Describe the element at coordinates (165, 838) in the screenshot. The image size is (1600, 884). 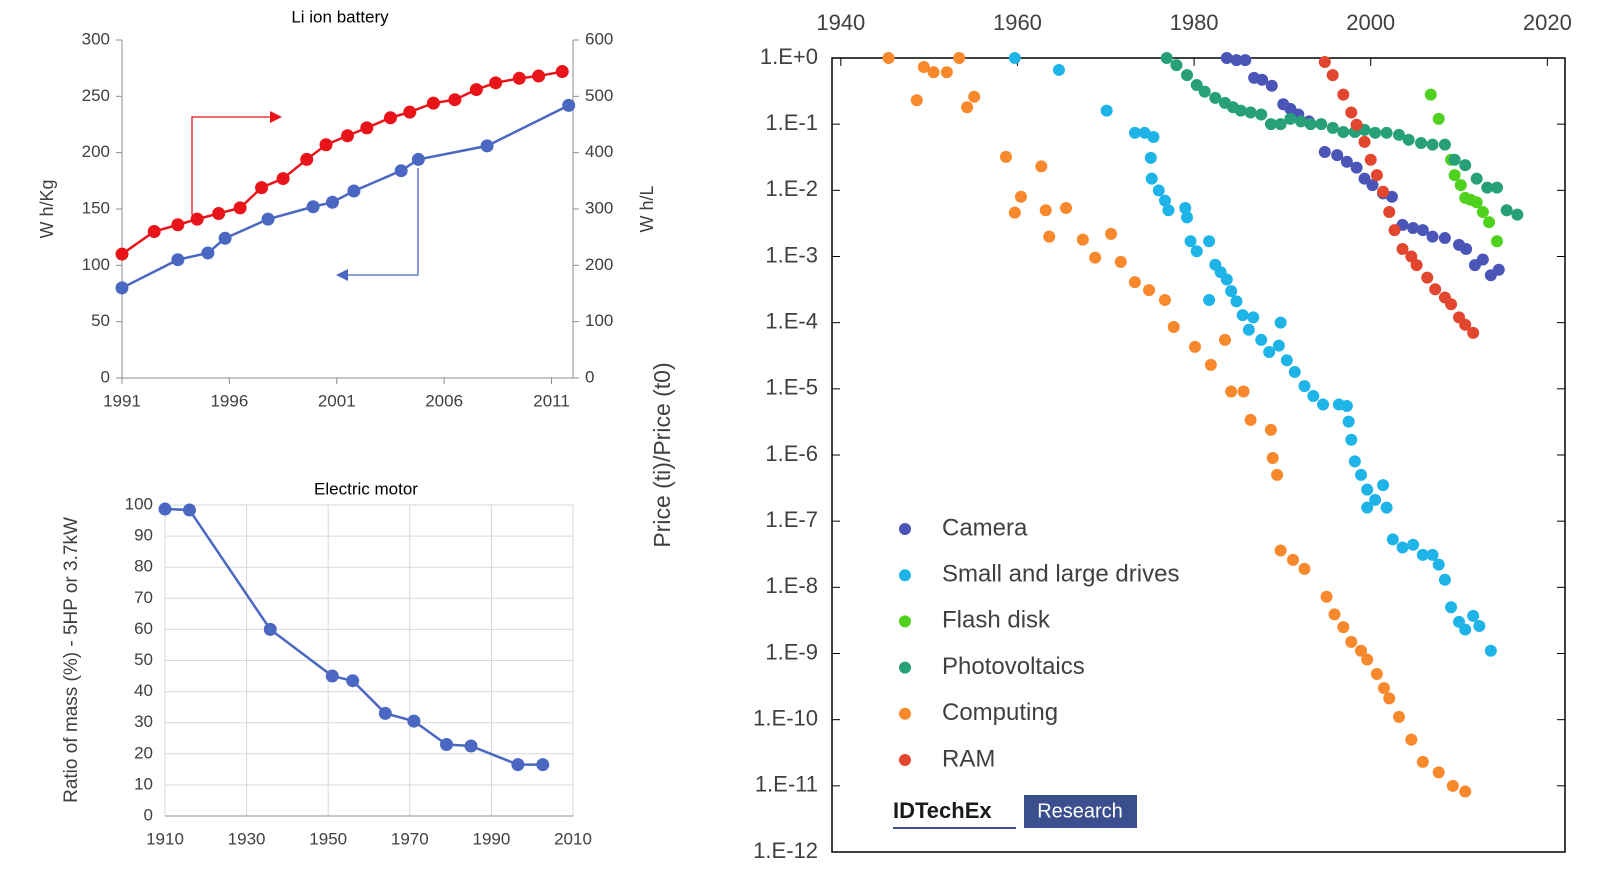
I see `x-tick-label: 1910` at that location.